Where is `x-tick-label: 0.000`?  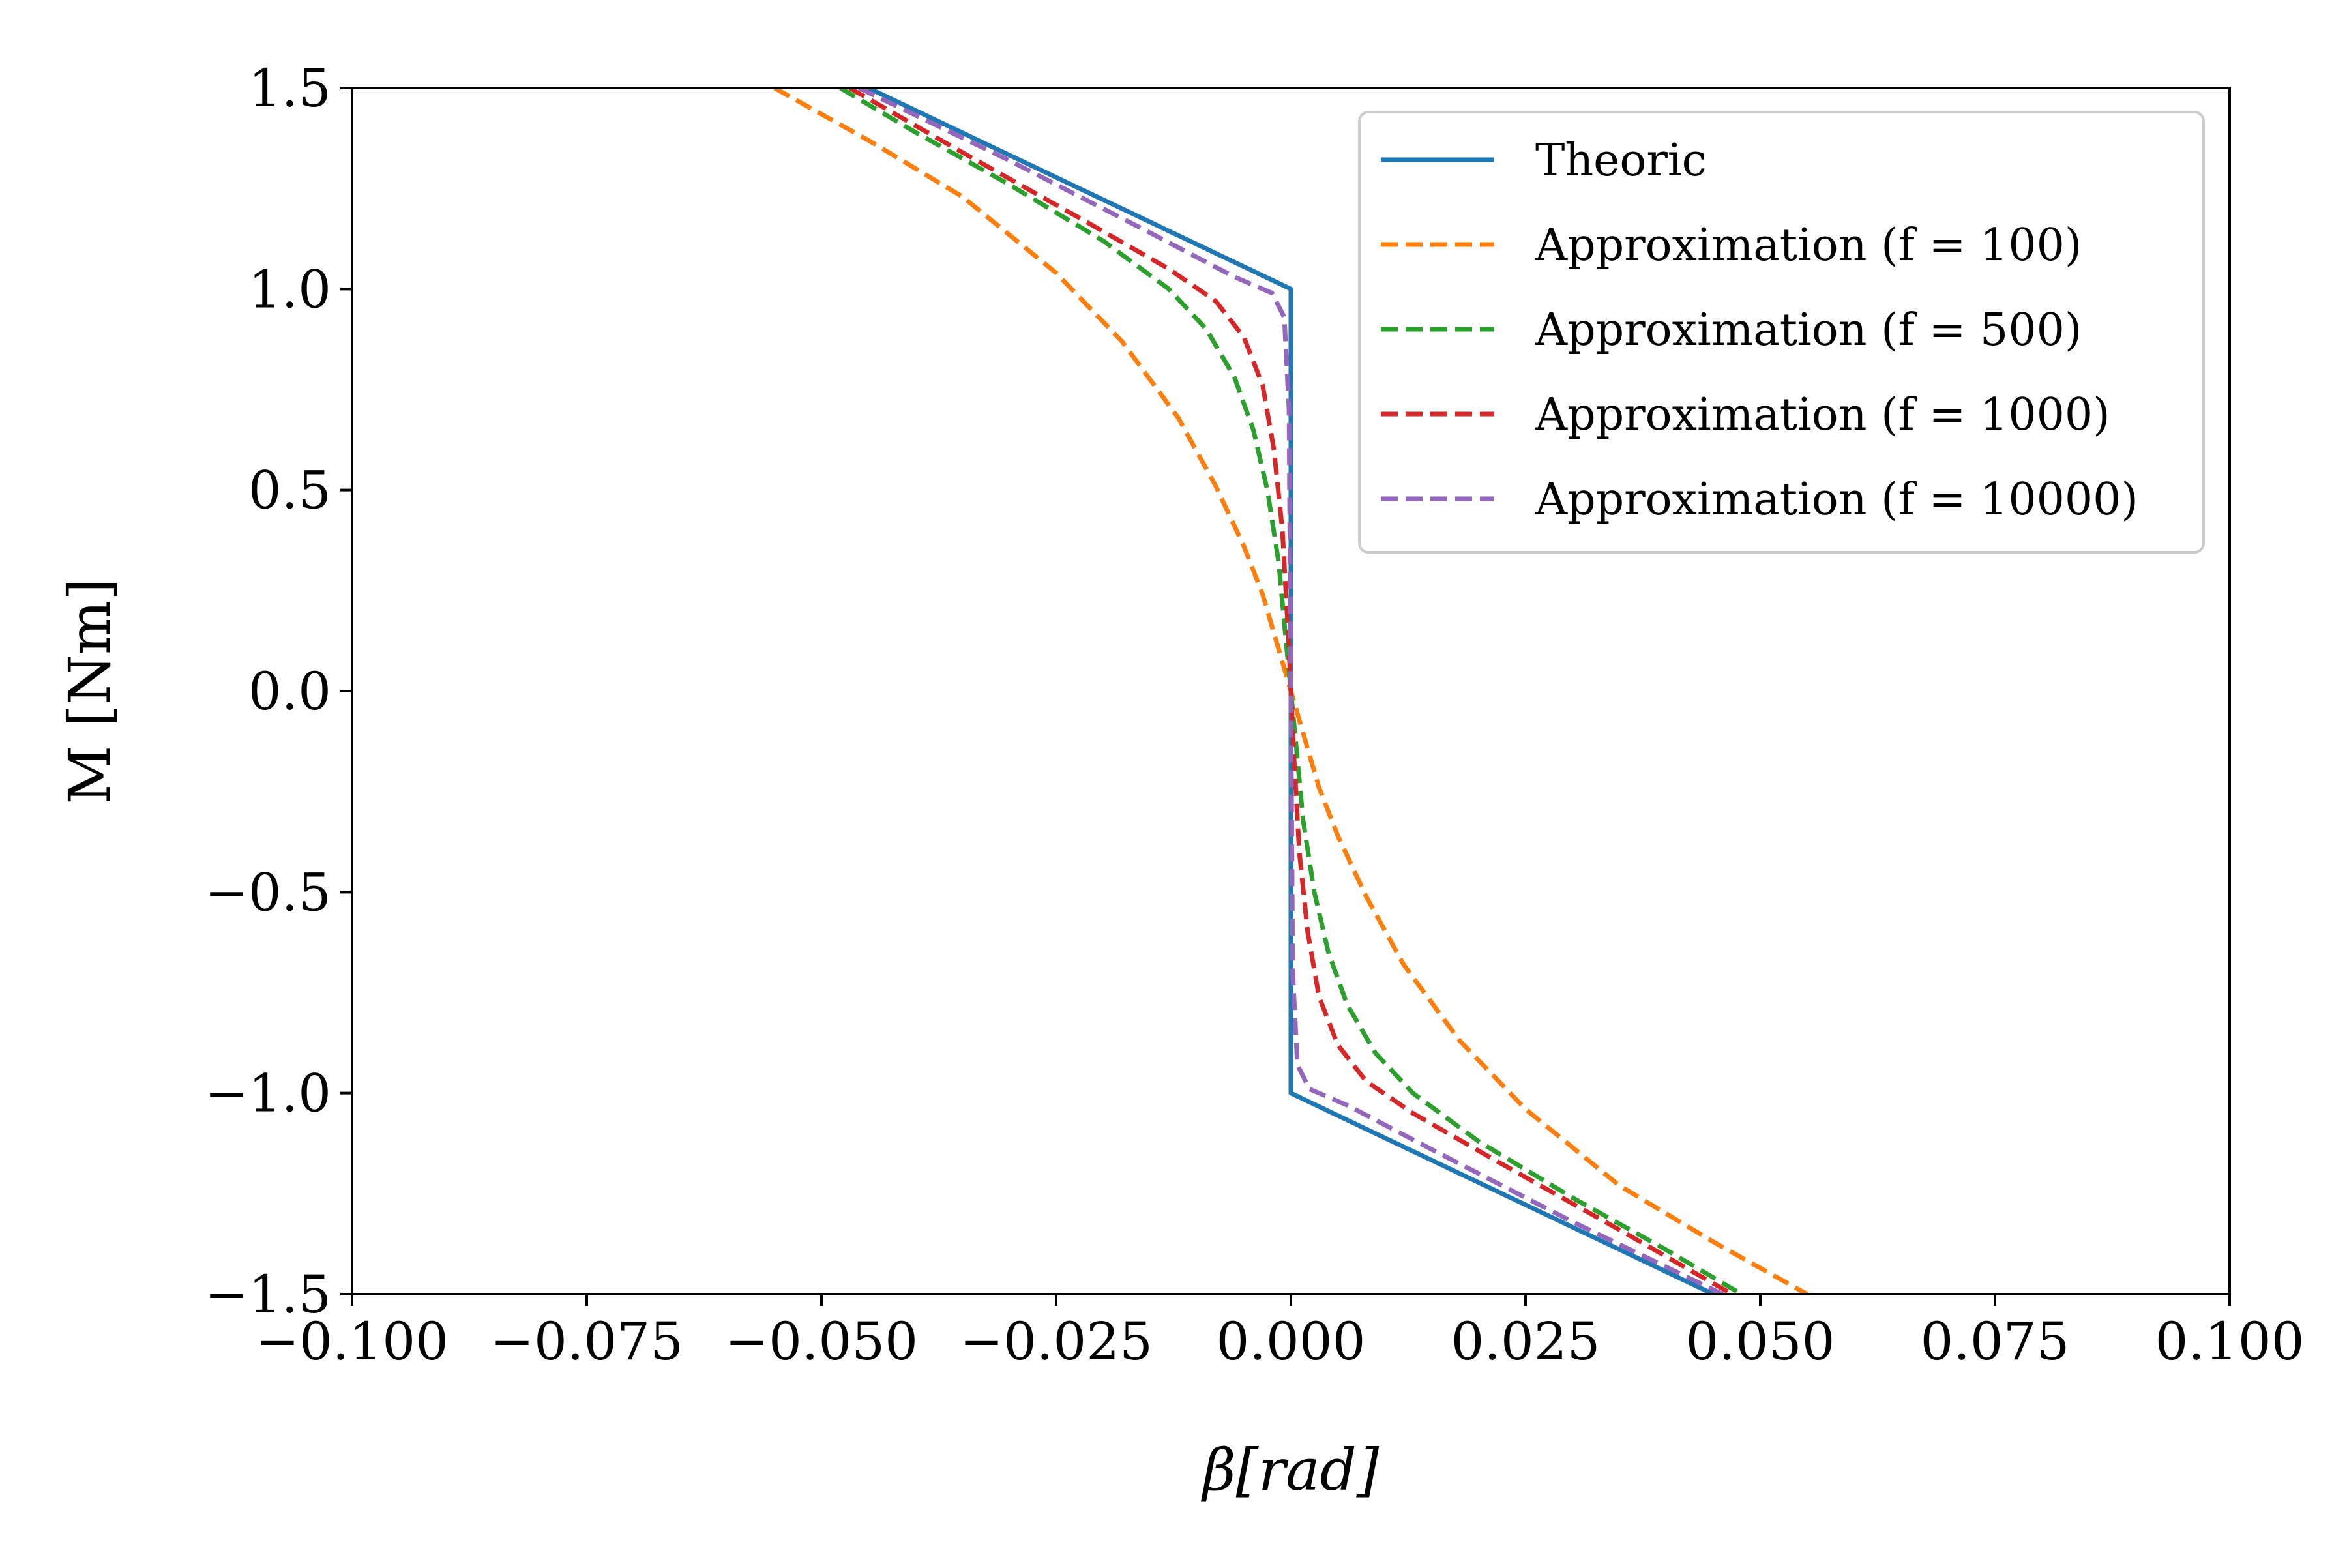 x-tick-label: 0.000 is located at coordinates (1290, 1342).